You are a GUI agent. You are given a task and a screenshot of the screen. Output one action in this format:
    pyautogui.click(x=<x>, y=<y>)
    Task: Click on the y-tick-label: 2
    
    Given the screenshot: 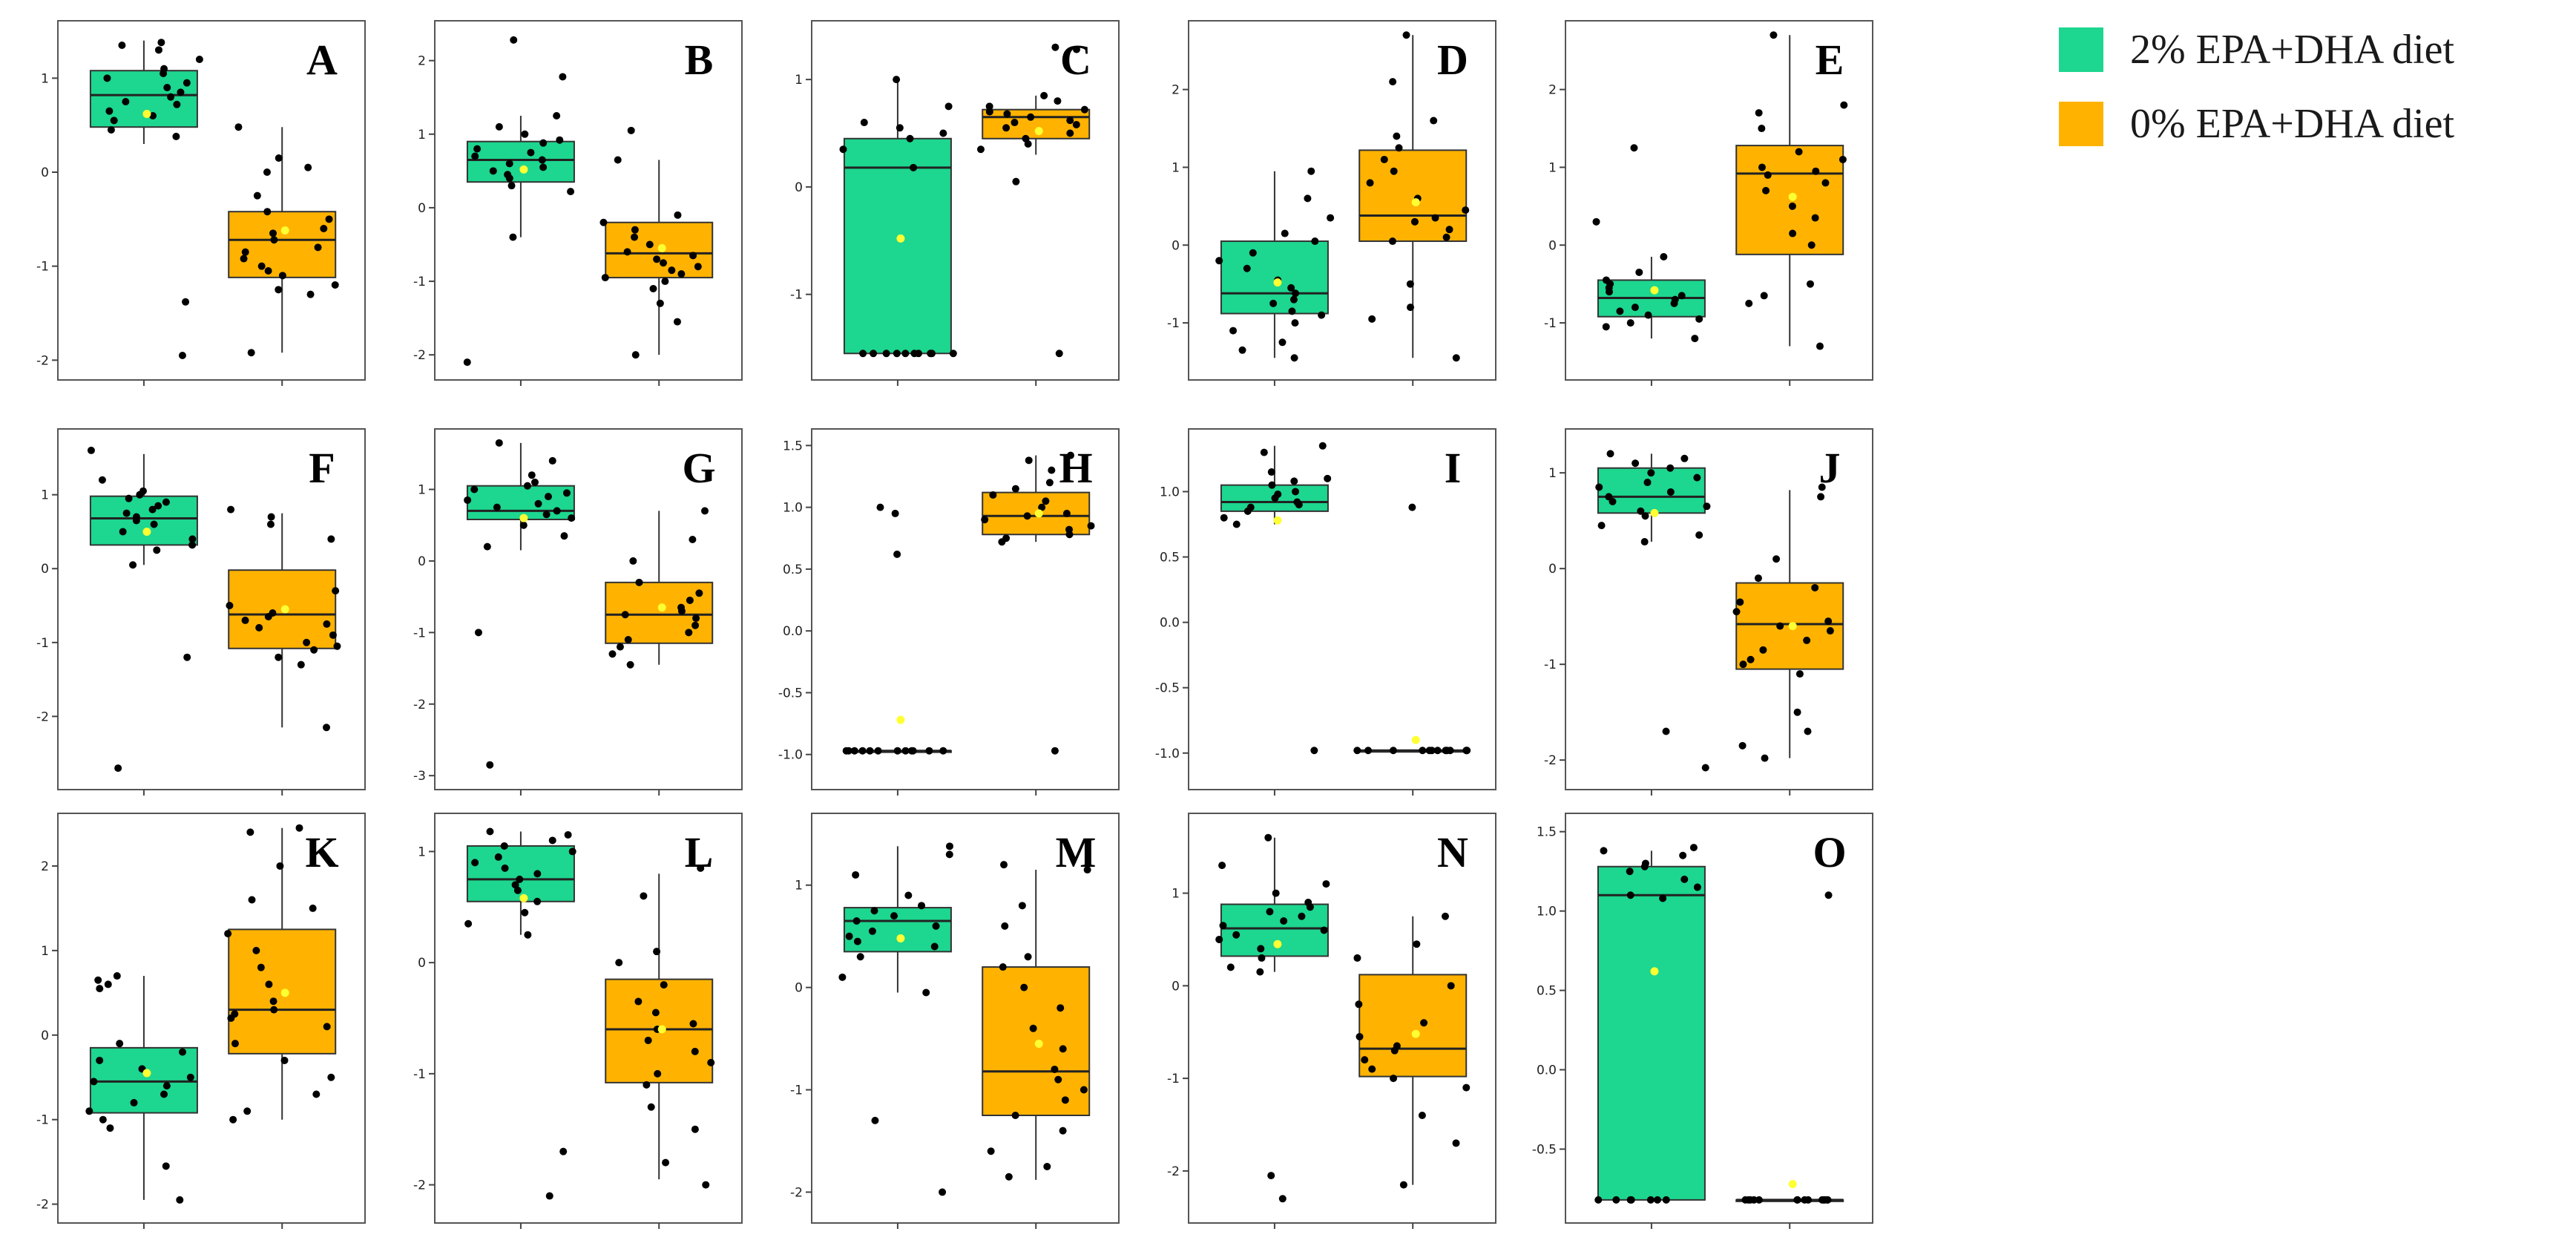 What is the action you would take?
    pyautogui.click(x=1552, y=90)
    